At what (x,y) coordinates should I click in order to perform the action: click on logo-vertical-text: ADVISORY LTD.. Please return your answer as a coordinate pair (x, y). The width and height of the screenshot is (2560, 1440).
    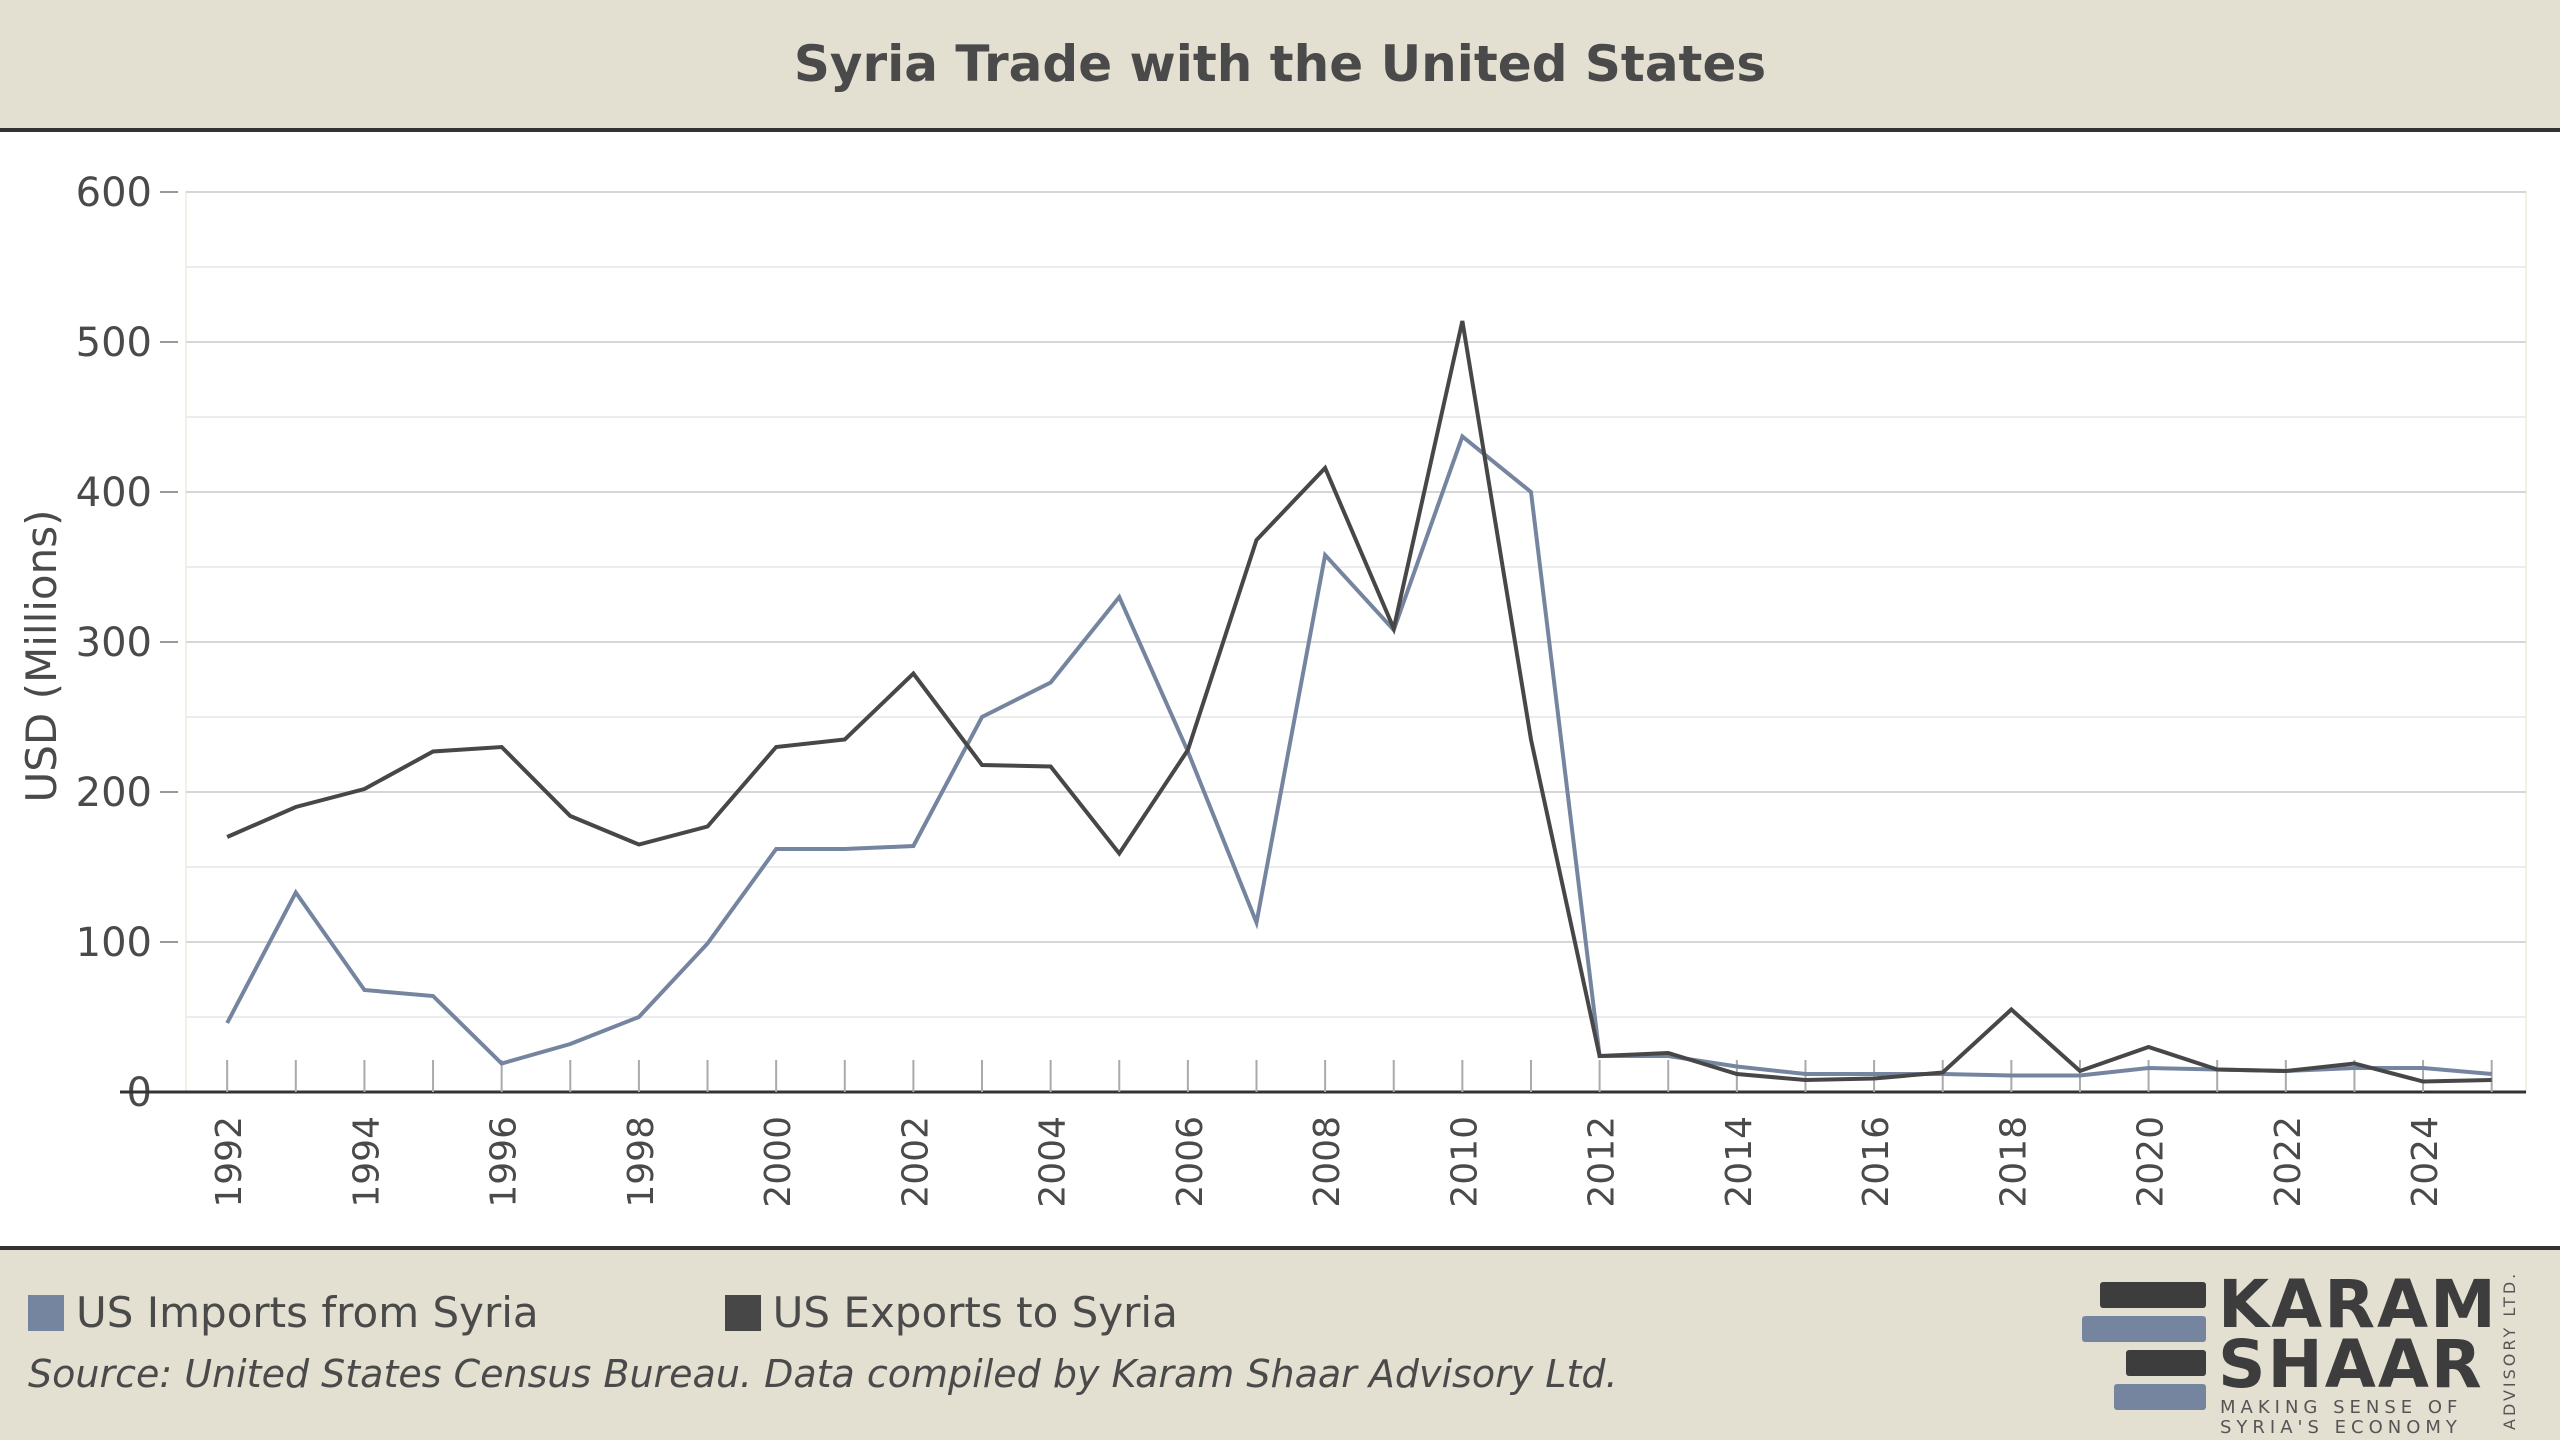
    Looking at the image, I should click on (2509, 1350).